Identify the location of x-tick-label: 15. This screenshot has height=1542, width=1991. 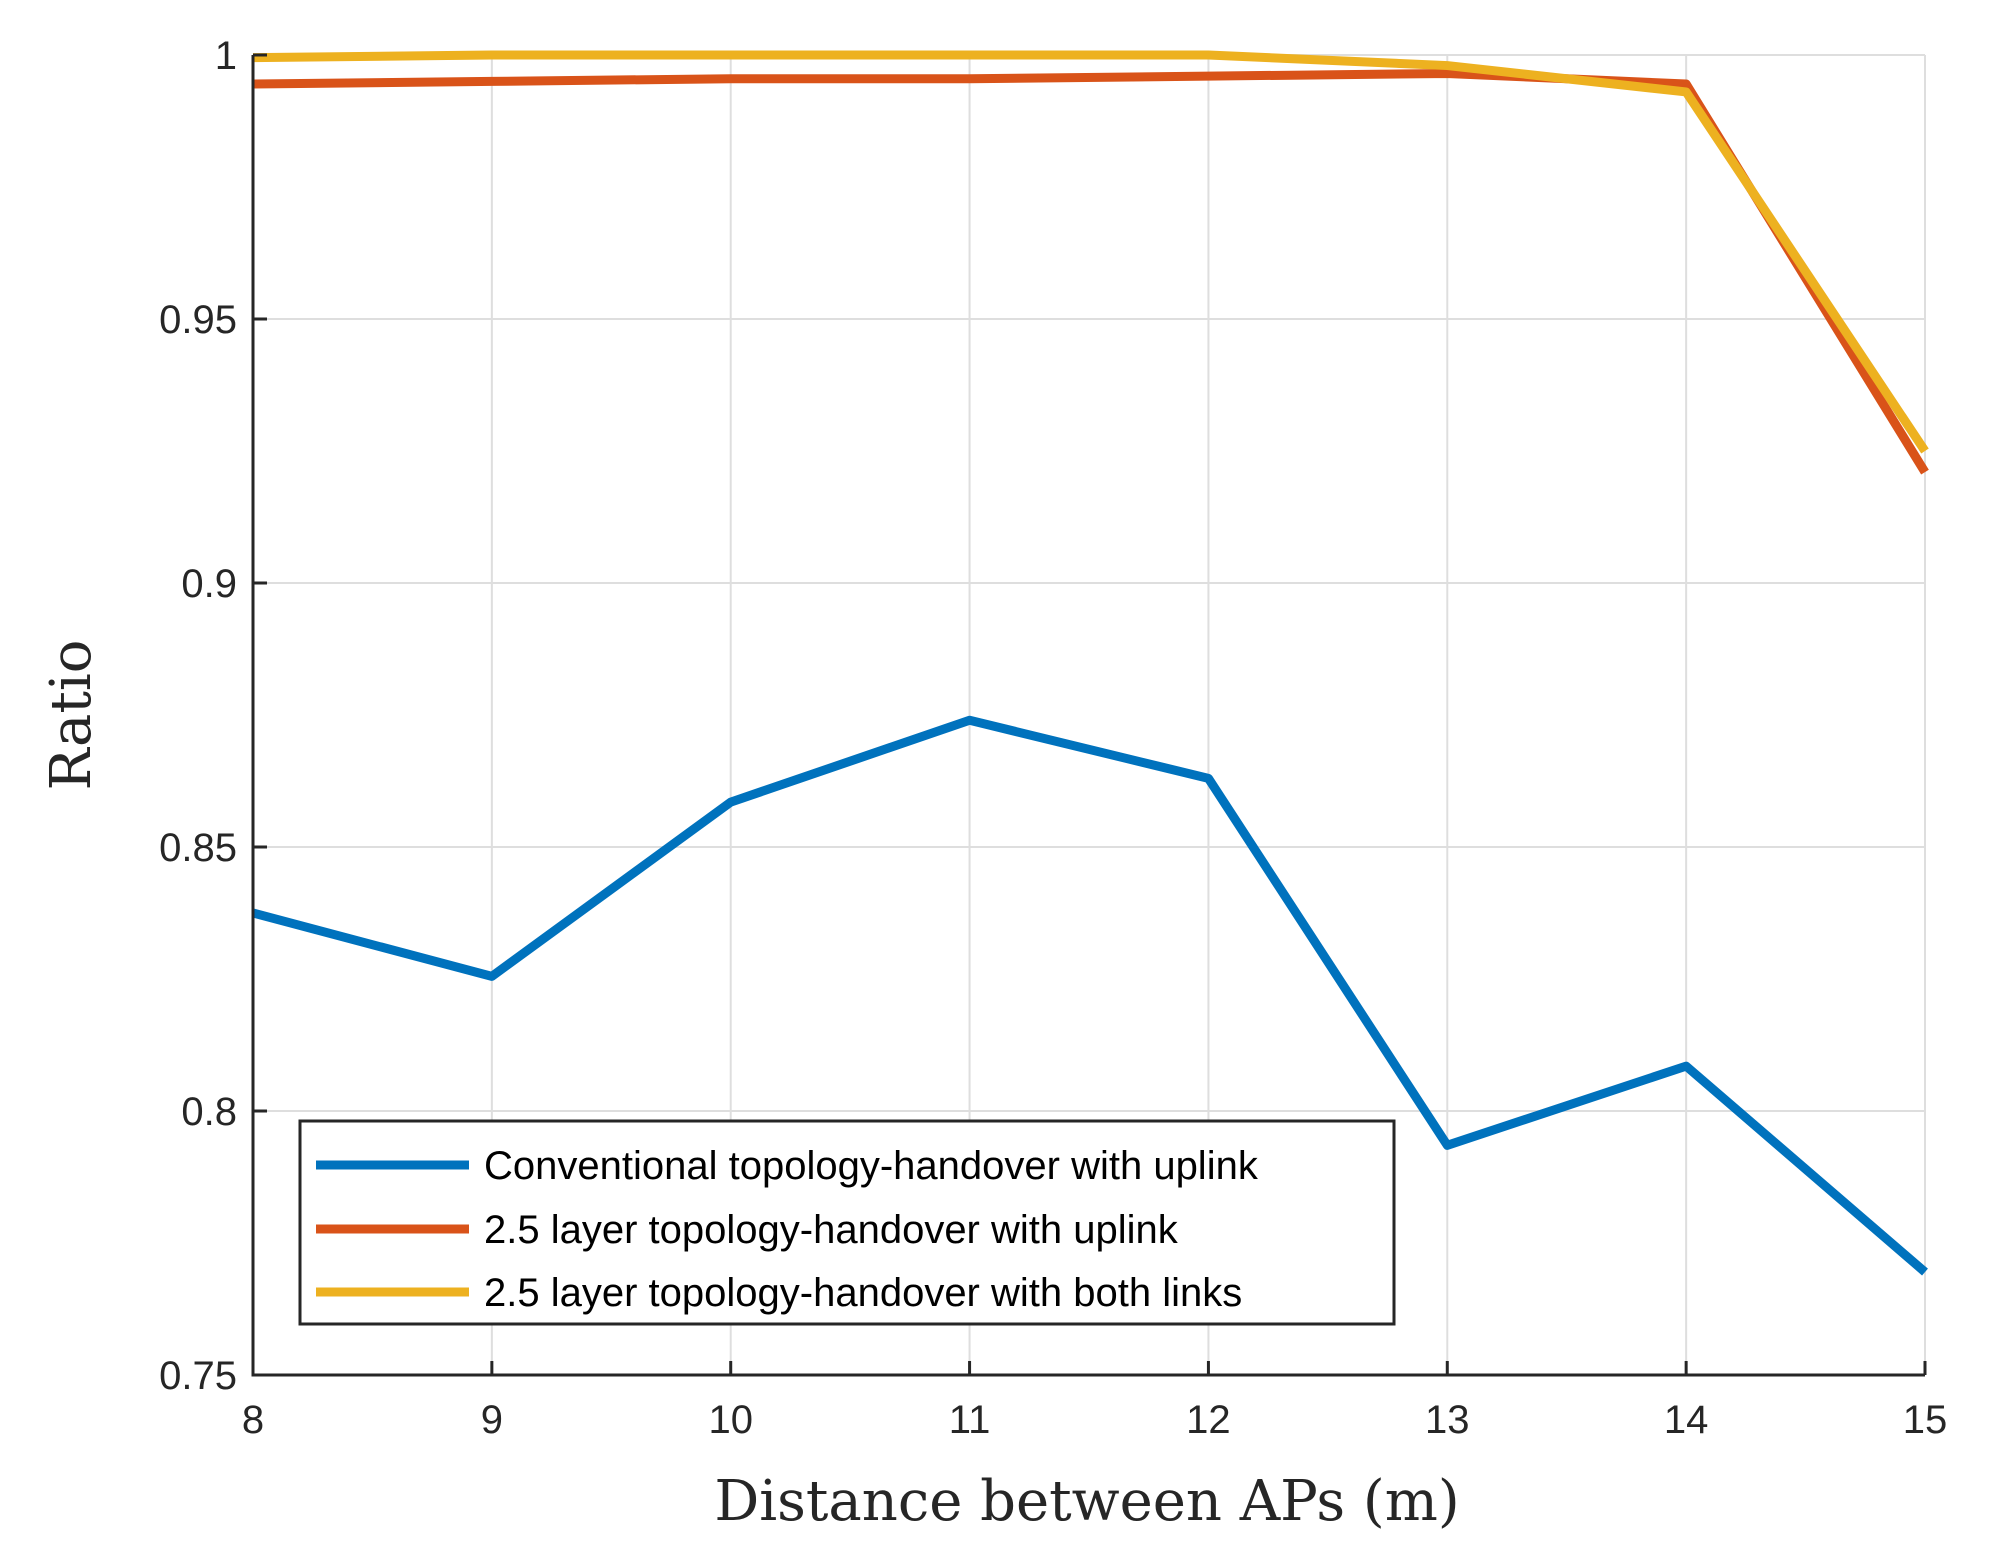
(1925, 1420).